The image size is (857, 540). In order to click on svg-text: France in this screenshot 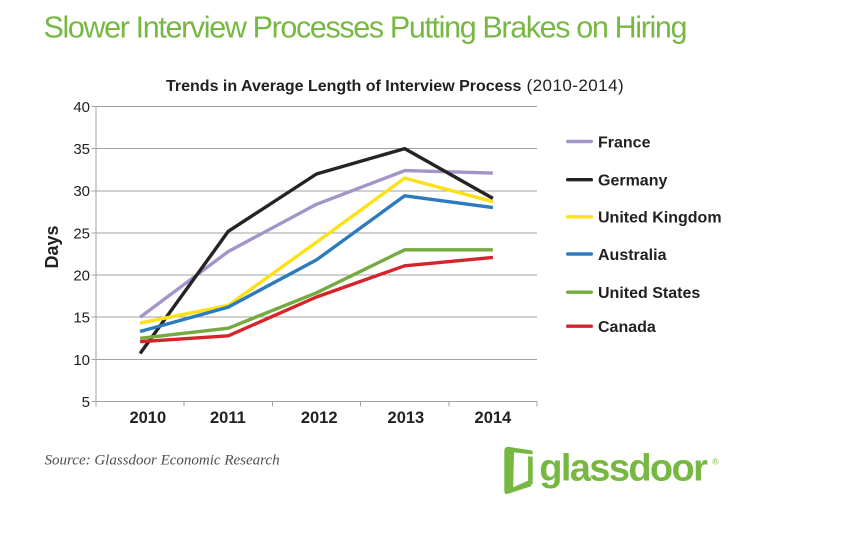, I will do `click(624, 142)`.